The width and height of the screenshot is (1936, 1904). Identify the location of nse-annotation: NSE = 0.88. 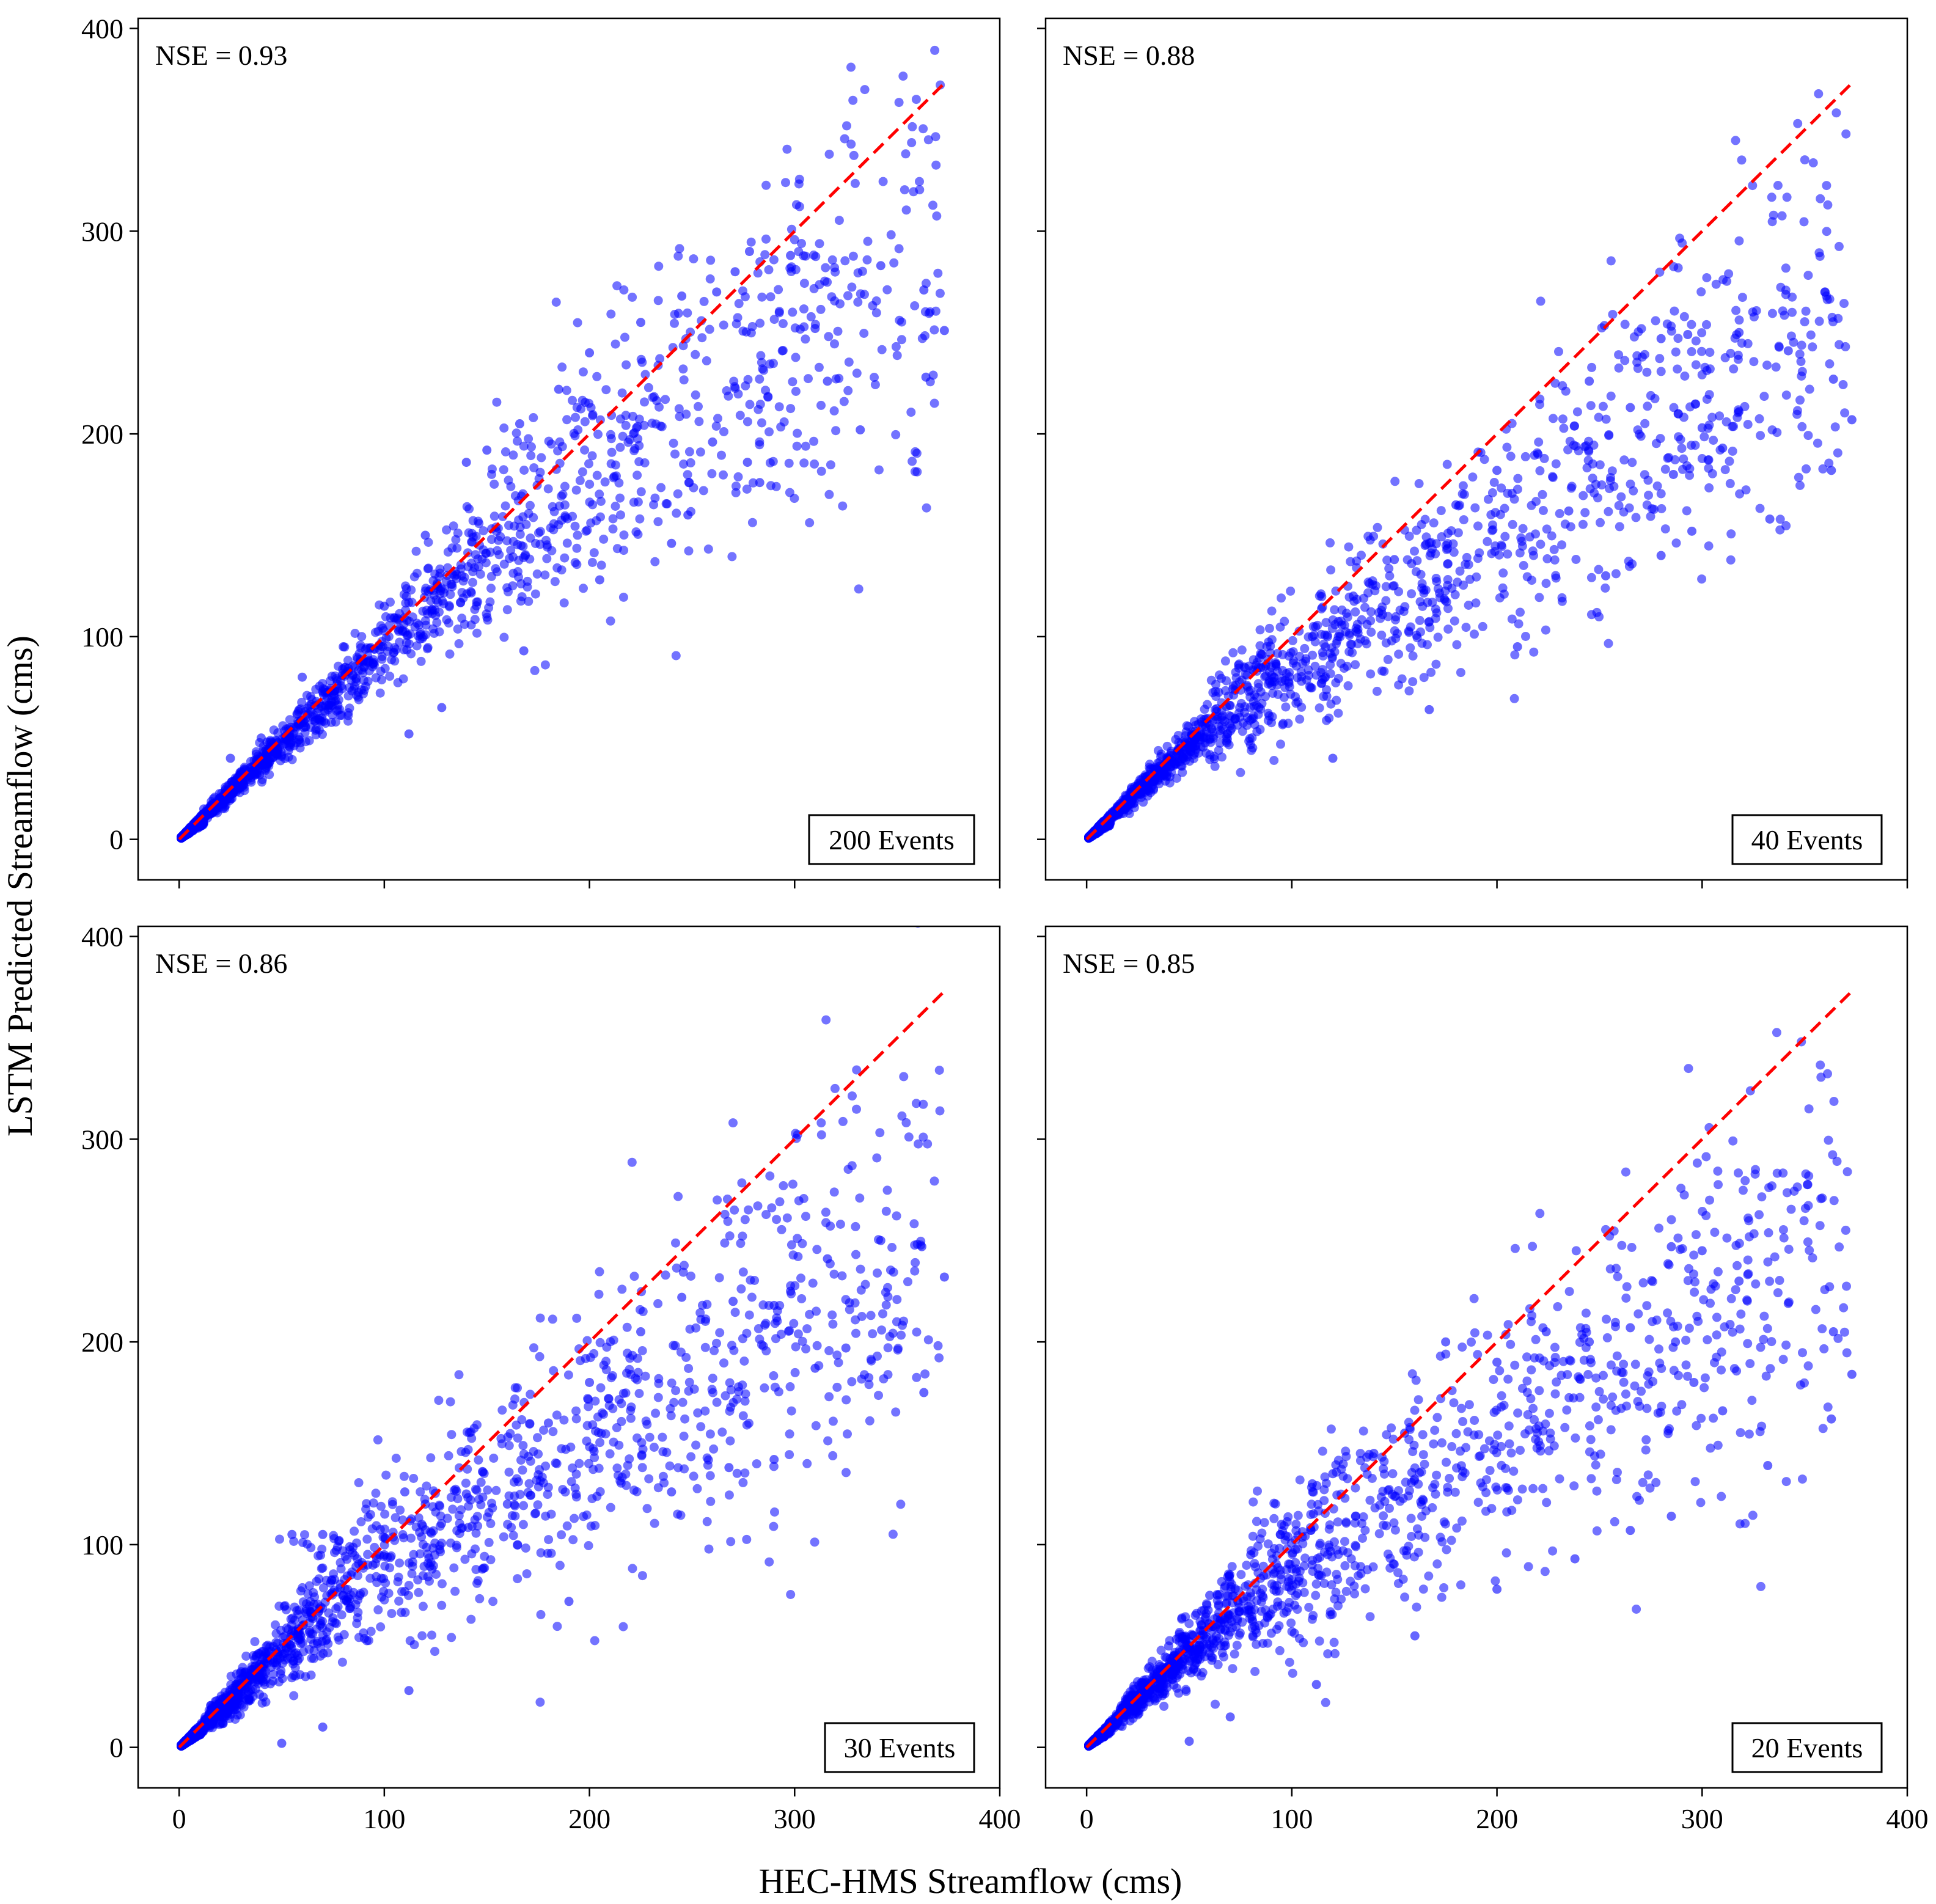
(1129, 55).